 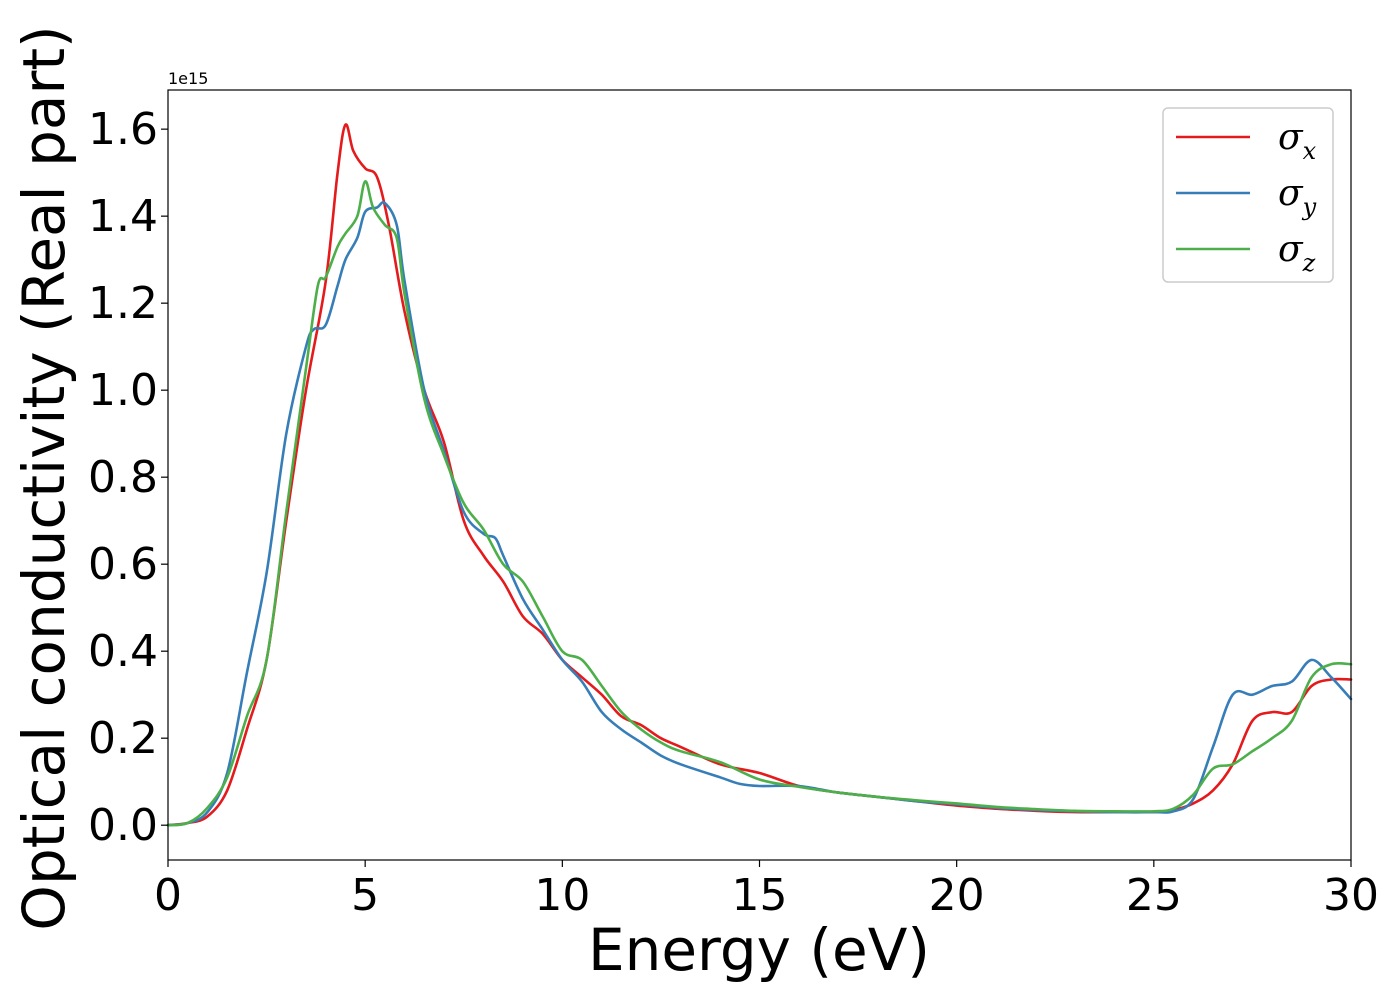 I want to click on legend-frame, so click(x=1248, y=195).